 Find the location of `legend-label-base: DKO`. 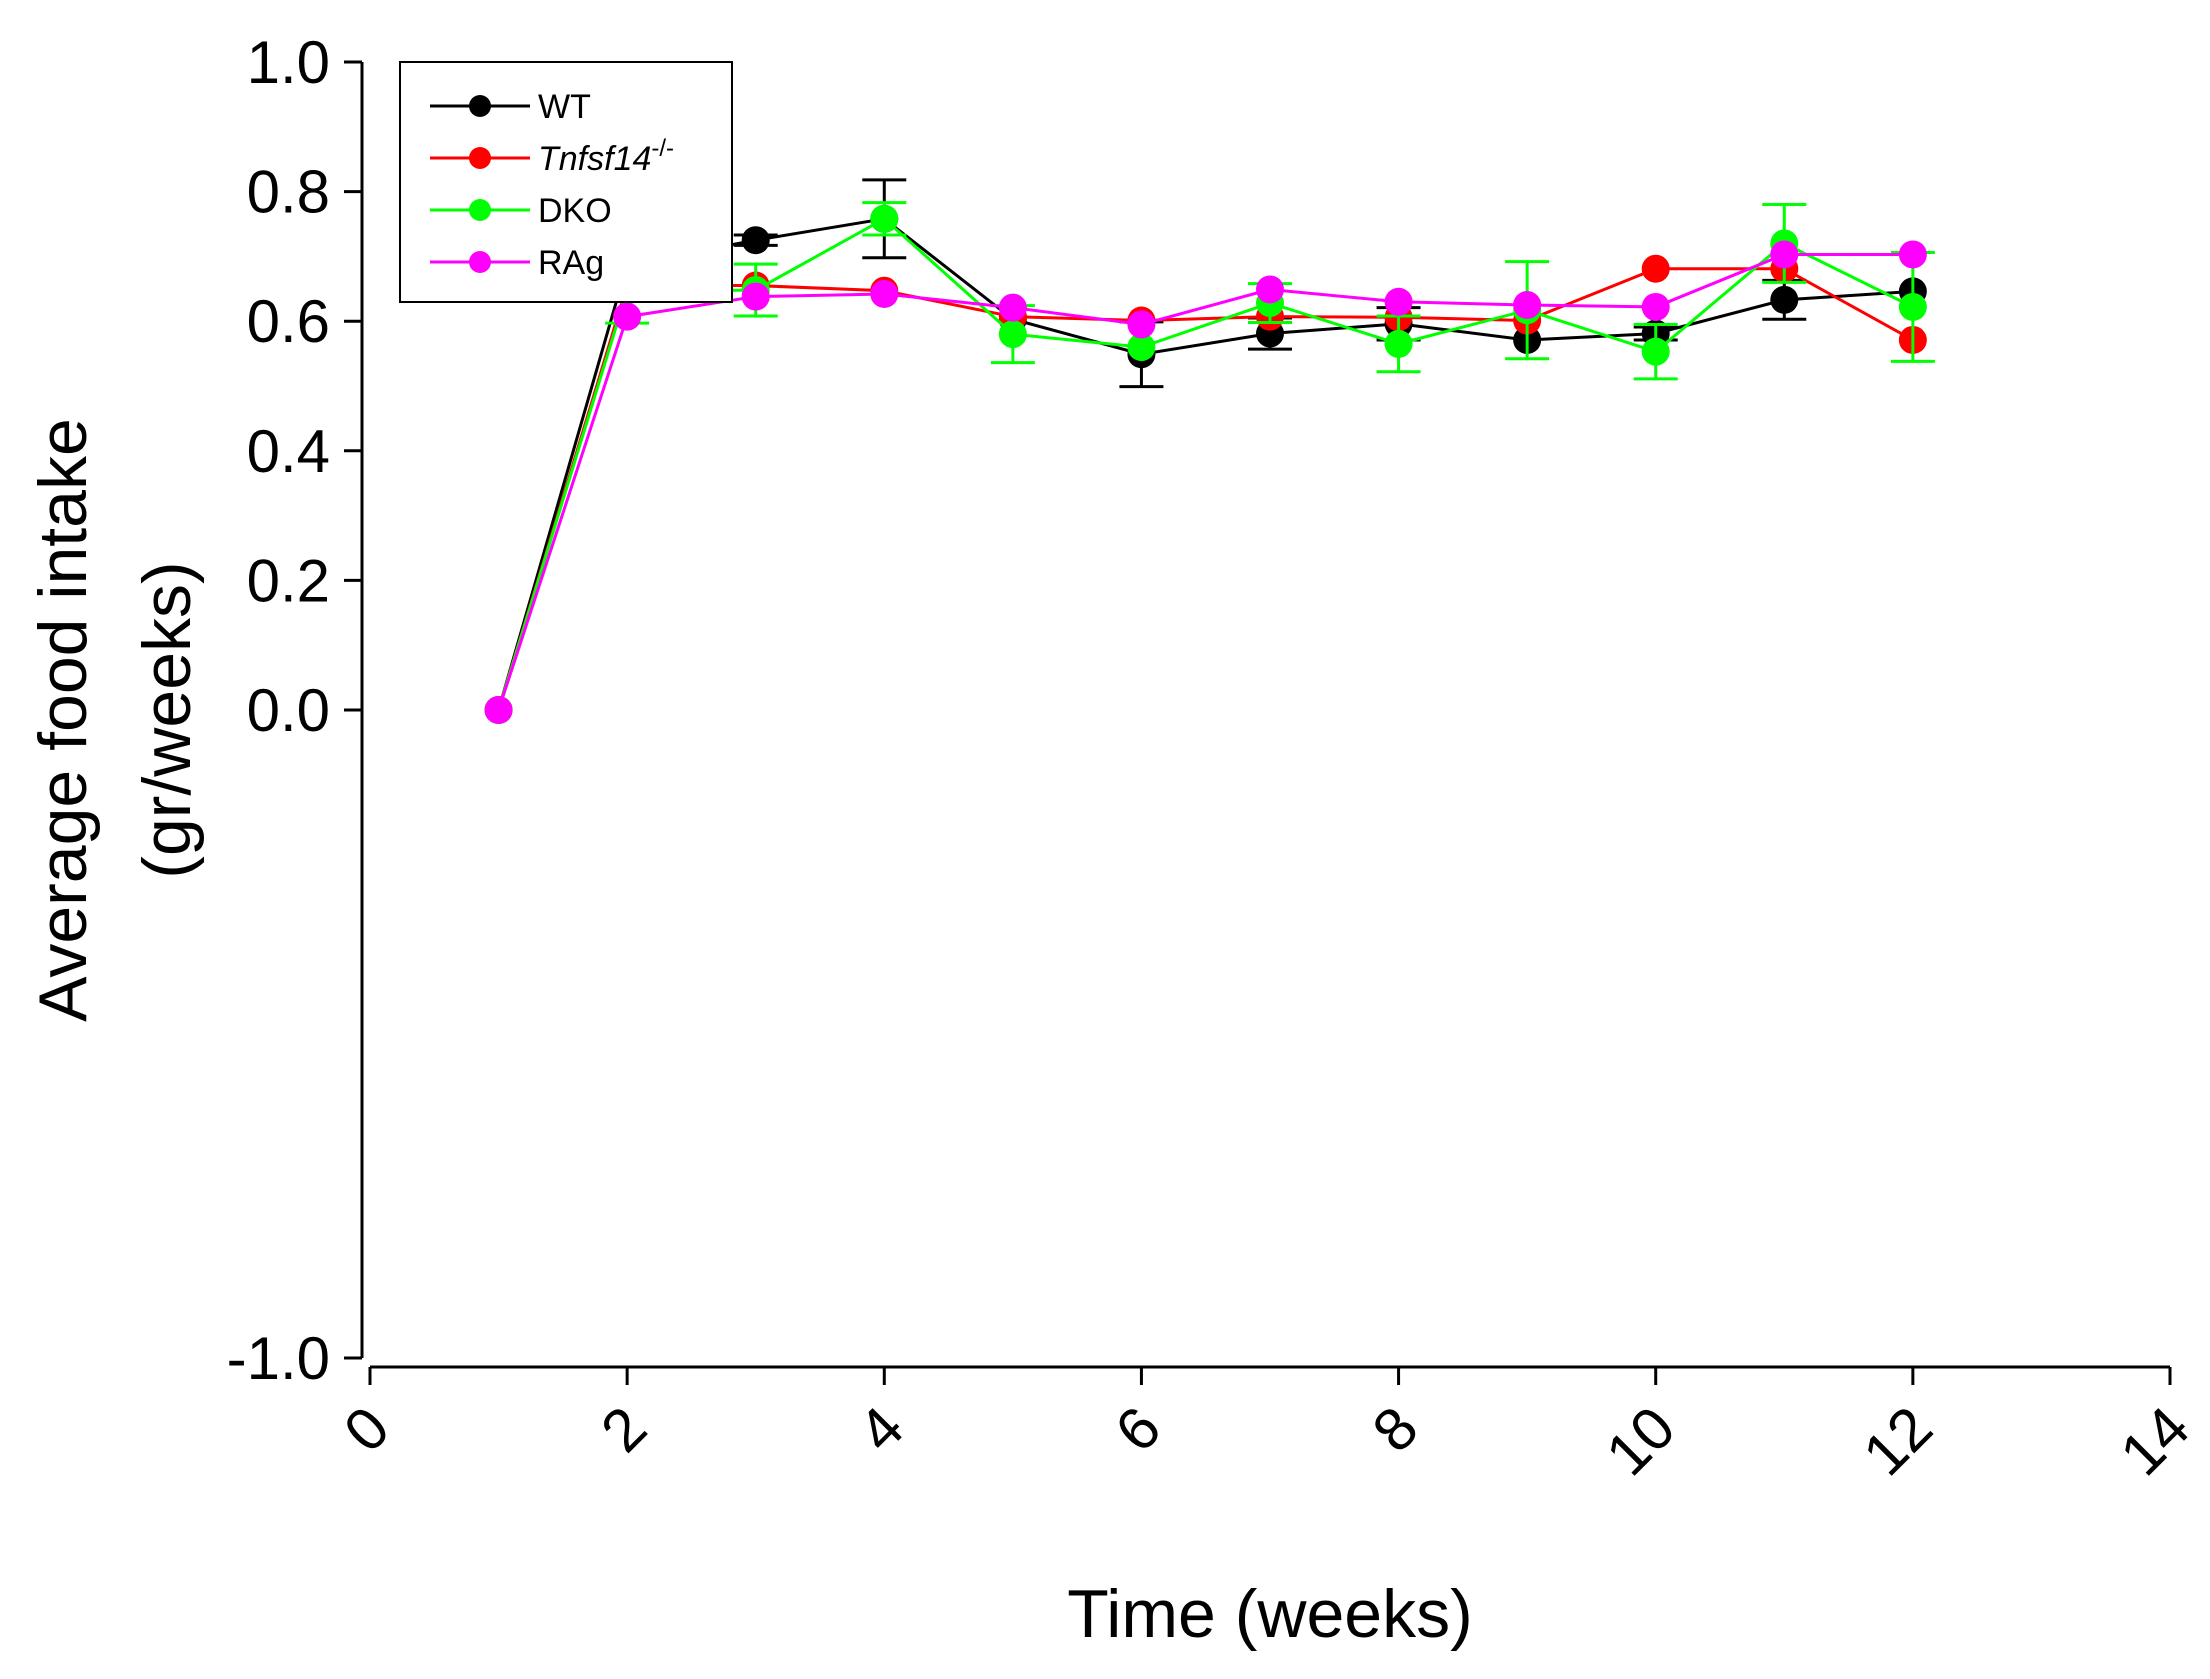

legend-label-base: DKO is located at coordinates (575, 211).